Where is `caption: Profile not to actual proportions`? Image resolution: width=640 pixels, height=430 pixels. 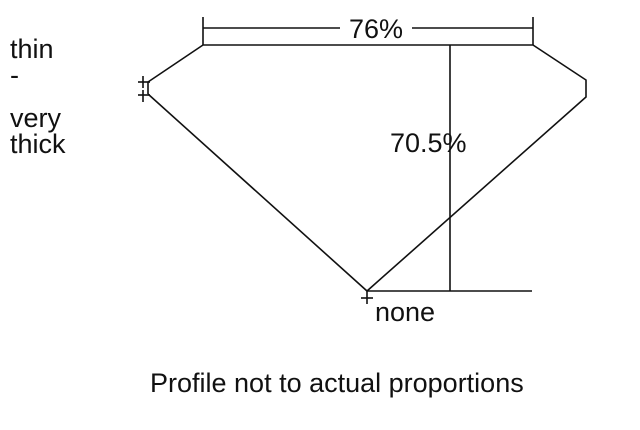
caption: Profile not to actual proportions is located at coordinates (337, 383).